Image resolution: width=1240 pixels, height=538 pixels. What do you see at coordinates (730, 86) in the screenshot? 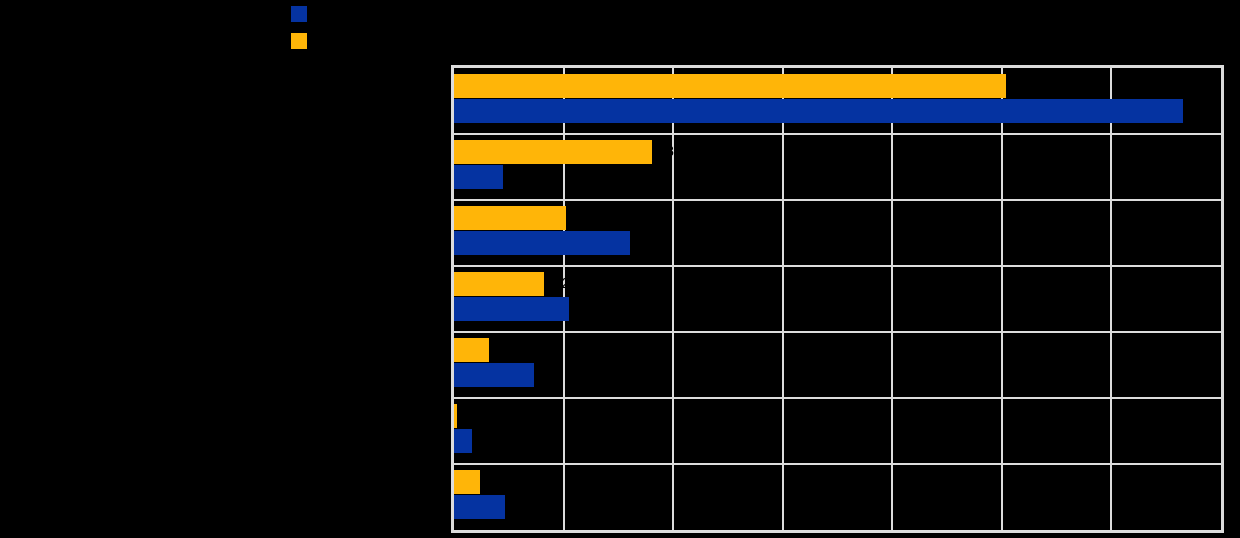
I see `bar-series2-category1` at bounding box center [730, 86].